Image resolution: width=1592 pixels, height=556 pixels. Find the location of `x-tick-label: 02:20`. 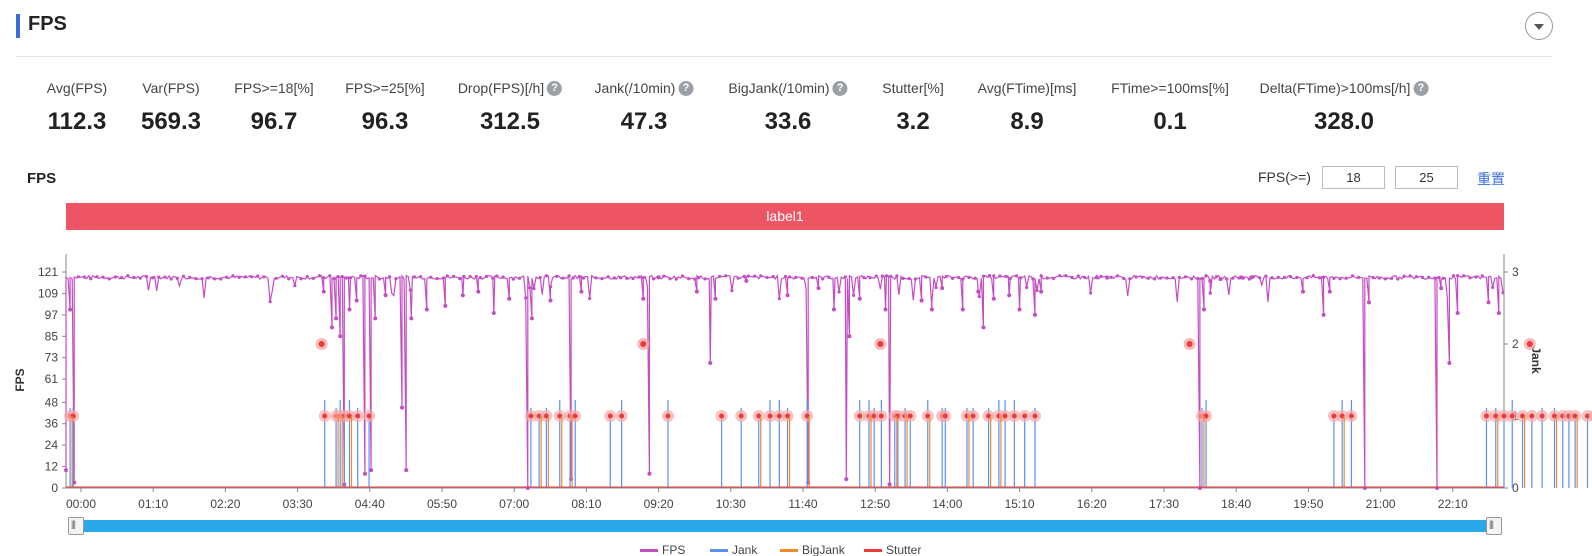

x-tick-label: 02:20 is located at coordinates (225, 504).